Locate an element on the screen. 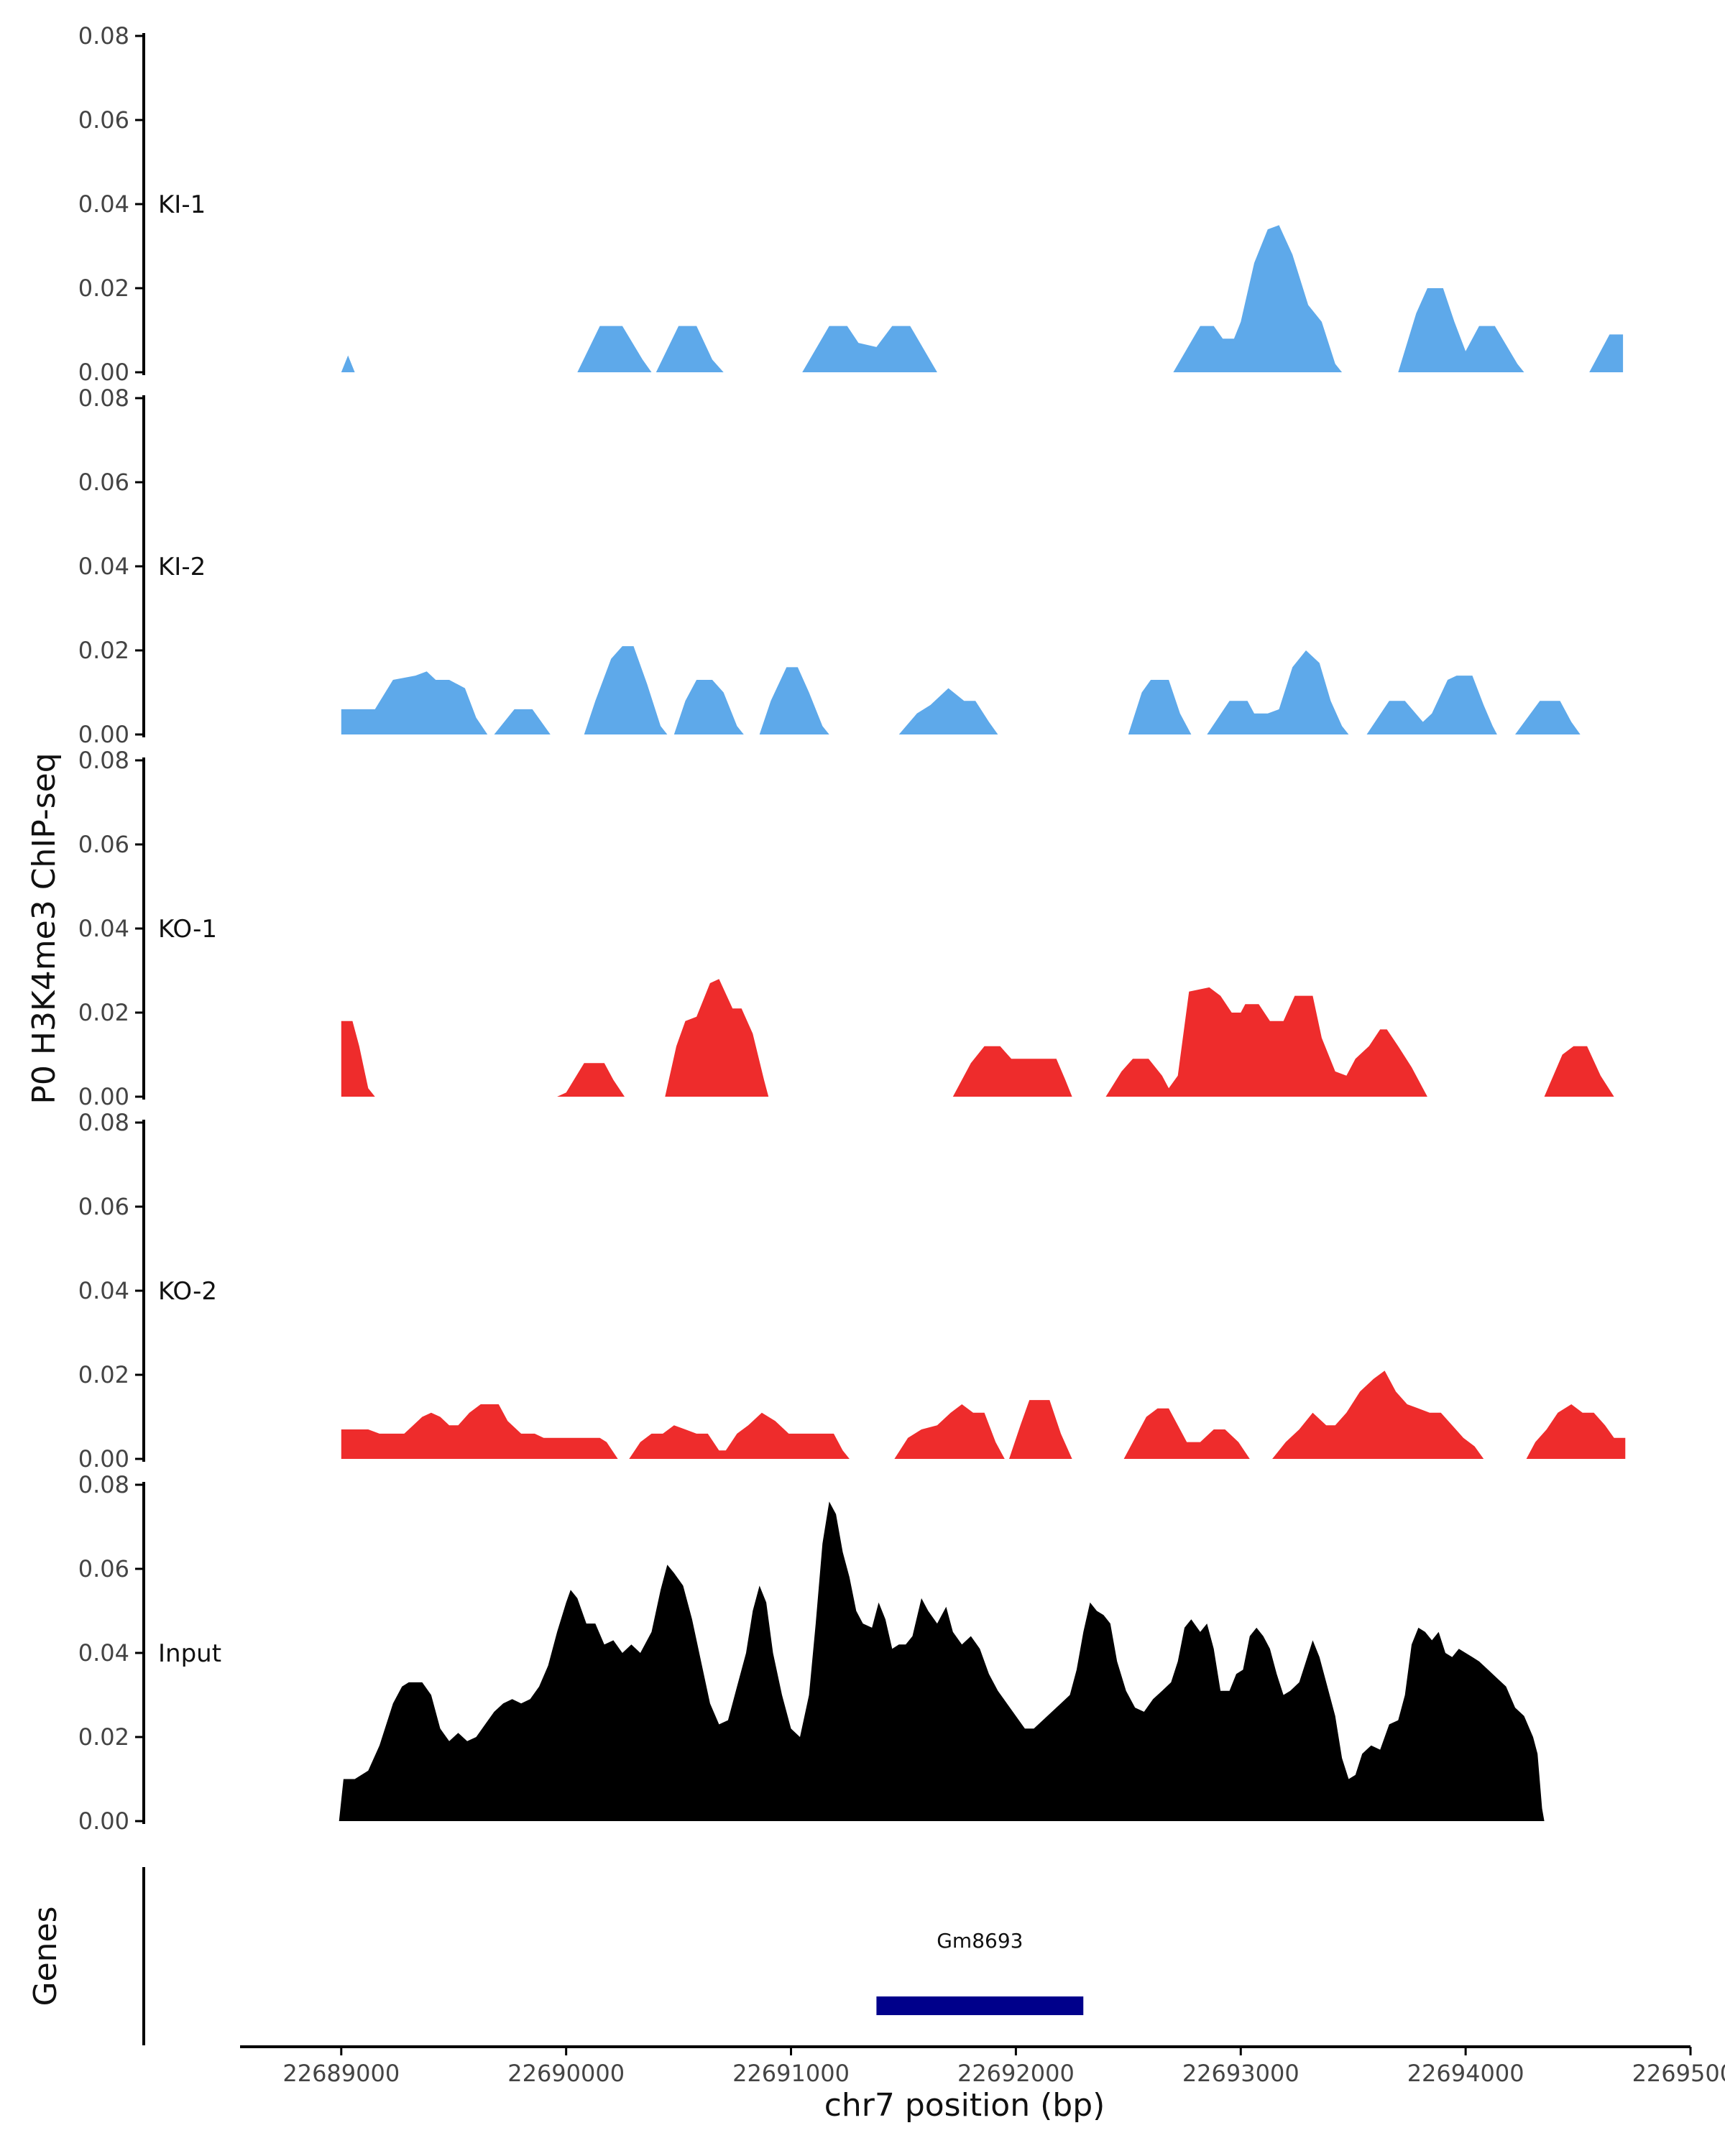 The height and width of the screenshot is (2156, 1725). gene-bar is located at coordinates (980, 2005).